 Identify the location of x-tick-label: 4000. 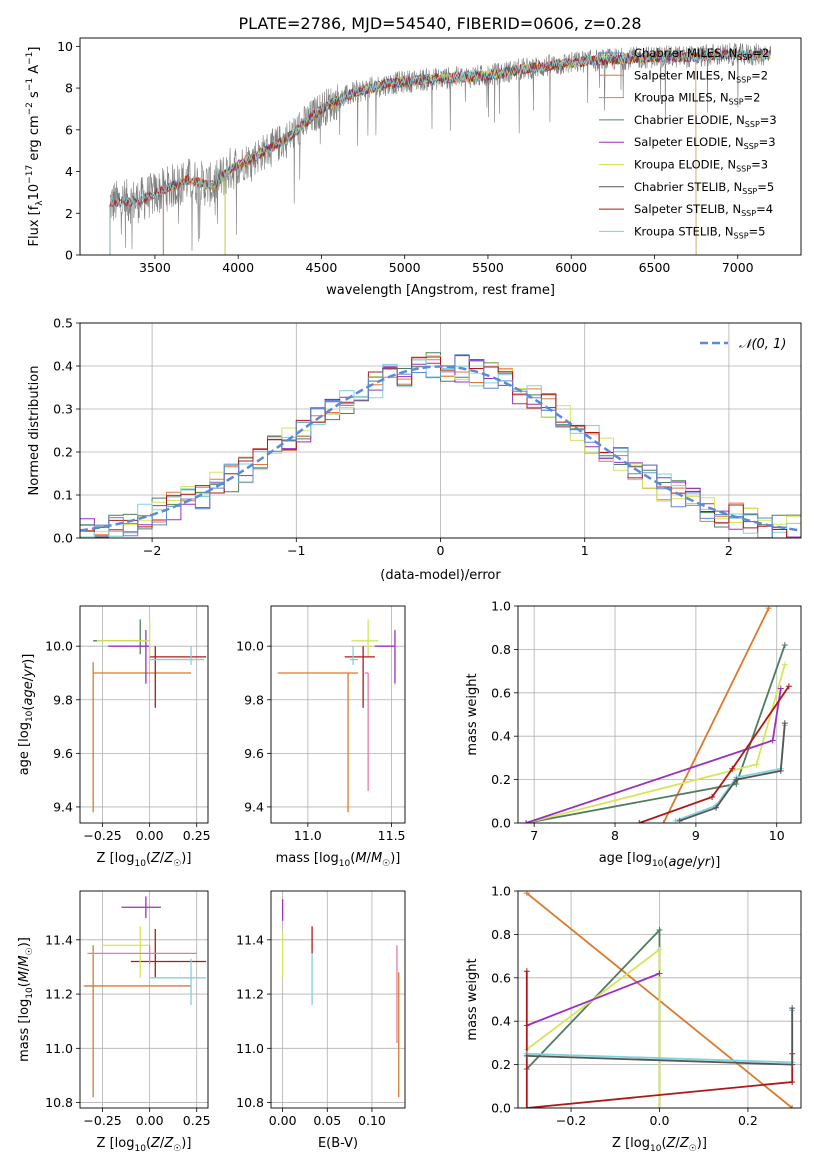
(238, 267).